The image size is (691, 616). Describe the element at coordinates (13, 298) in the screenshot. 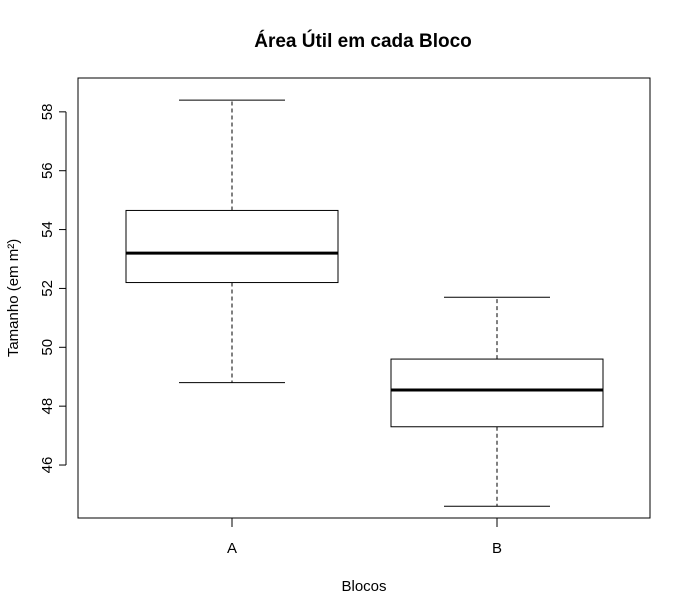

I see `y-axis-label: Tamanho (em m²)` at that location.